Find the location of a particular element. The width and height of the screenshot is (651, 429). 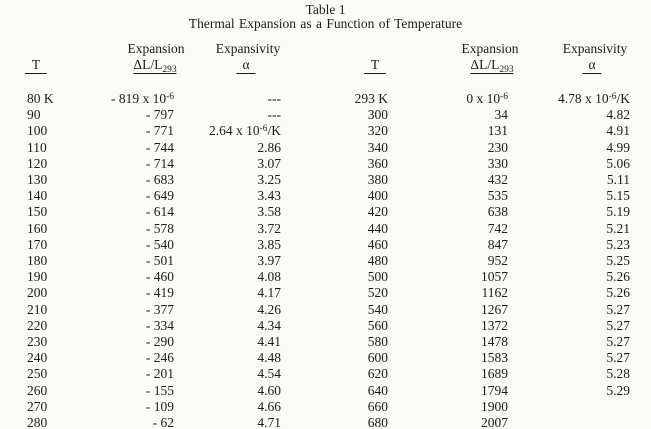

table-cell: - 155 is located at coordinates (159, 390).